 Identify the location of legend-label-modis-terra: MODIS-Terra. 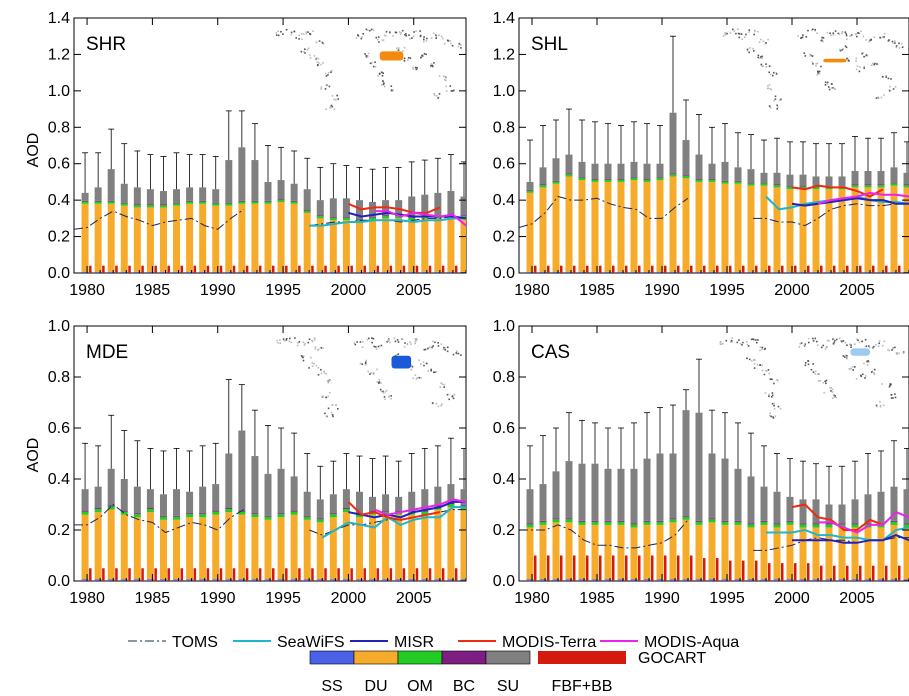
(549, 642).